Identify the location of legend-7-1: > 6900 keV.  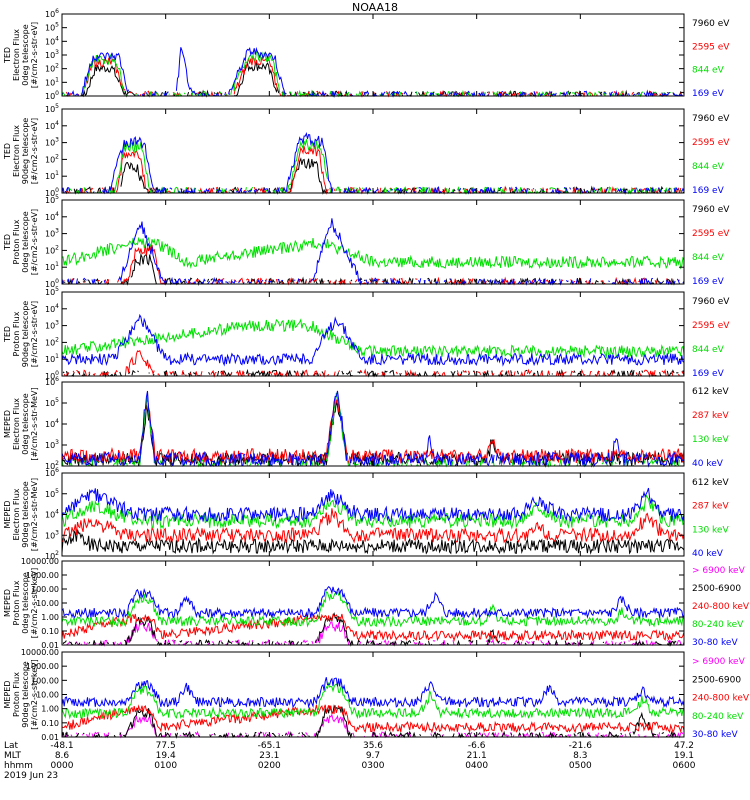
(719, 571).